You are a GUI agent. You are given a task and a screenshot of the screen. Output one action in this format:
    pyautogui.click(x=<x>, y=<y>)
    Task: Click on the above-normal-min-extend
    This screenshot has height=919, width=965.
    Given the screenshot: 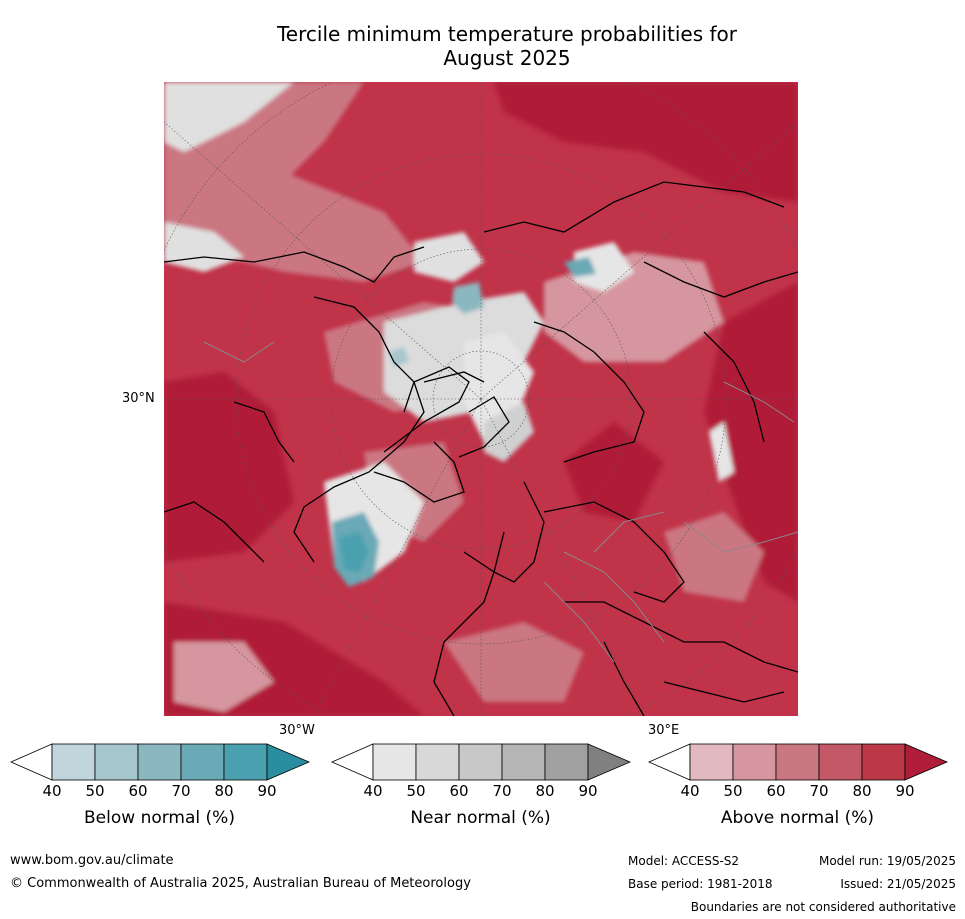 What is the action you would take?
    pyautogui.click(x=669, y=762)
    